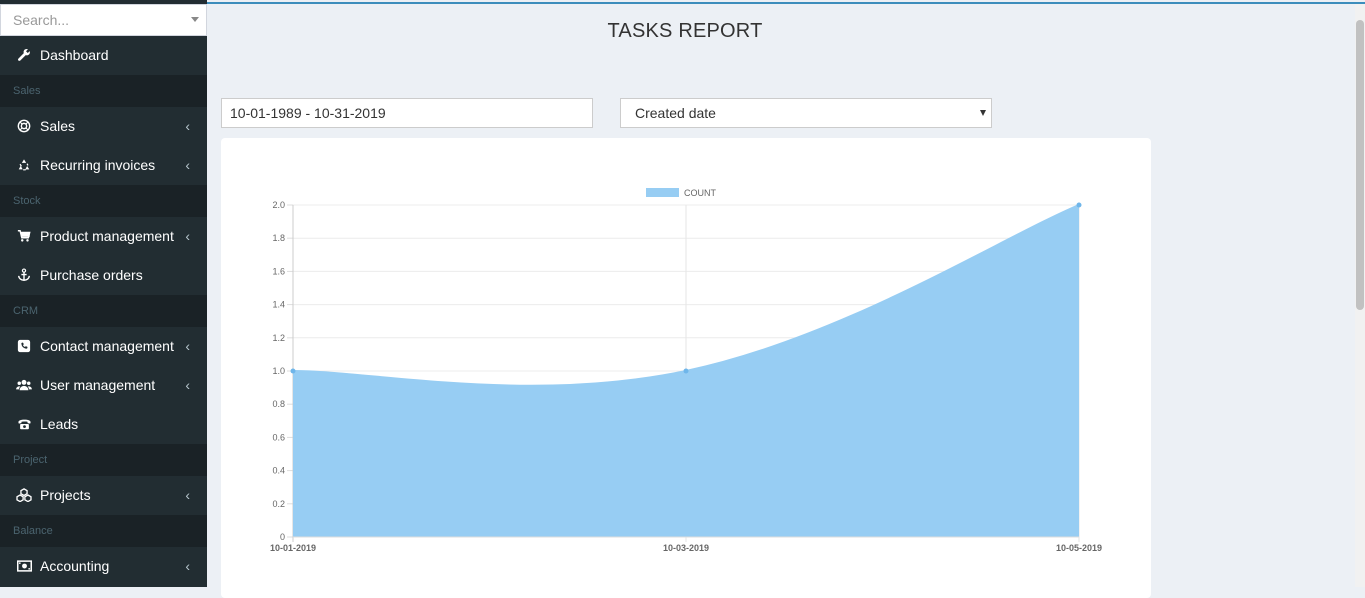 The image size is (1365, 598). I want to click on sidebar-item-recurring-invoices: Recurring invoices ‹, so click(103, 165).